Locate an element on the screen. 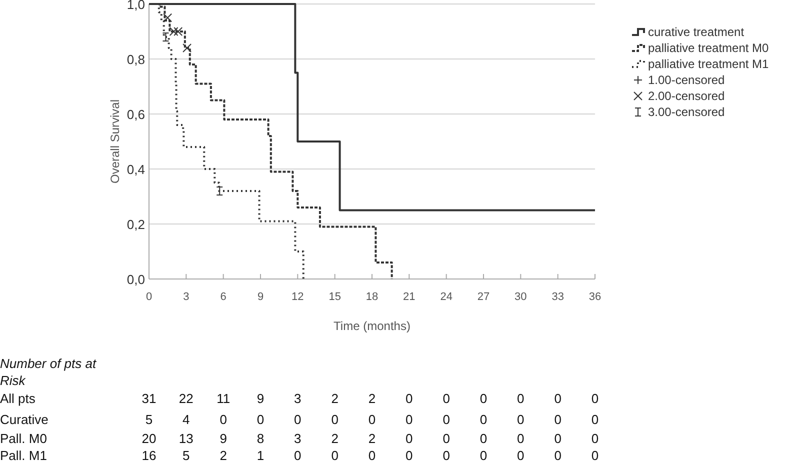 This screenshot has width=787, height=467. x-tick-label: 36 is located at coordinates (595, 297).